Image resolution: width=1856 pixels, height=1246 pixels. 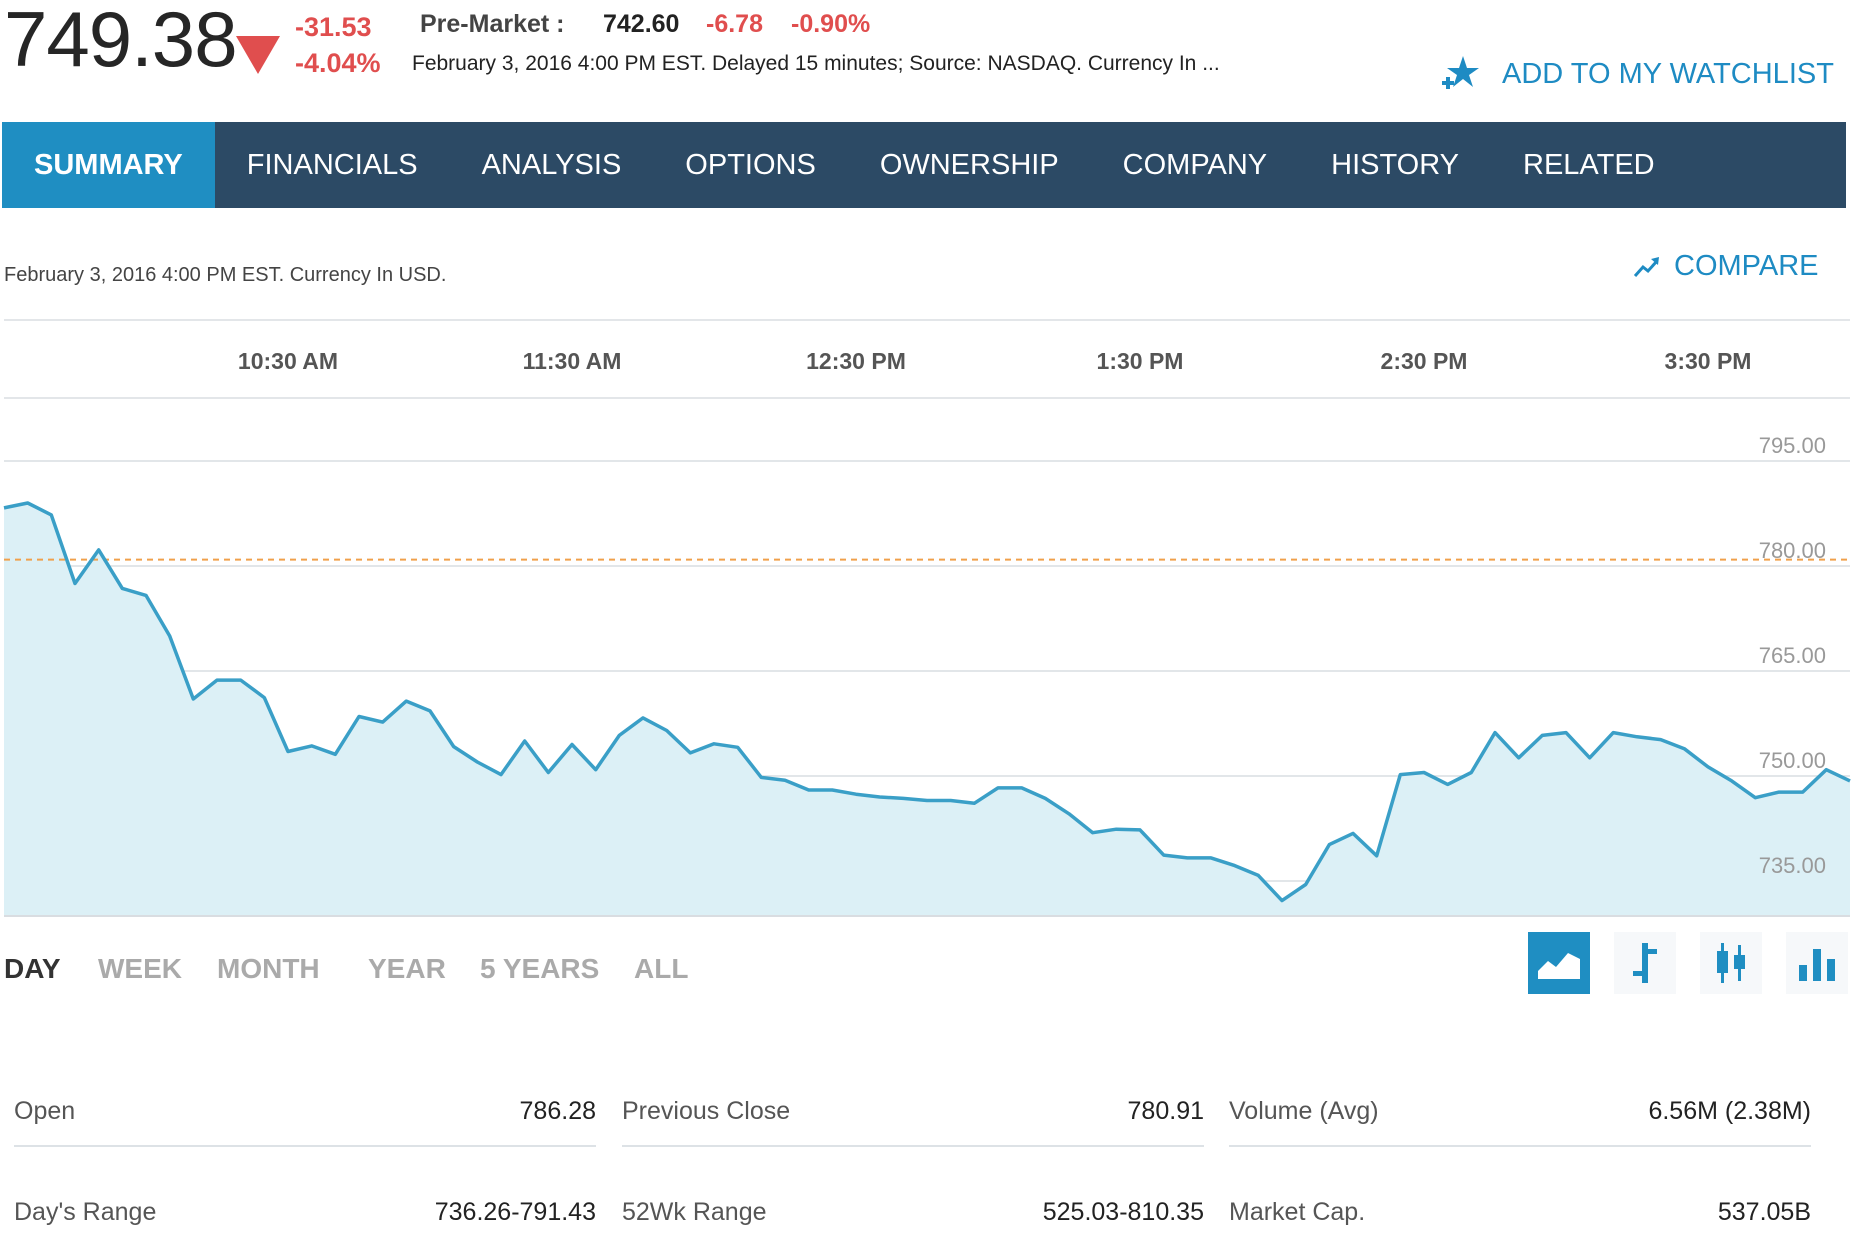 I want to click on tab-analysis: ANALYSIS, so click(x=551, y=164).